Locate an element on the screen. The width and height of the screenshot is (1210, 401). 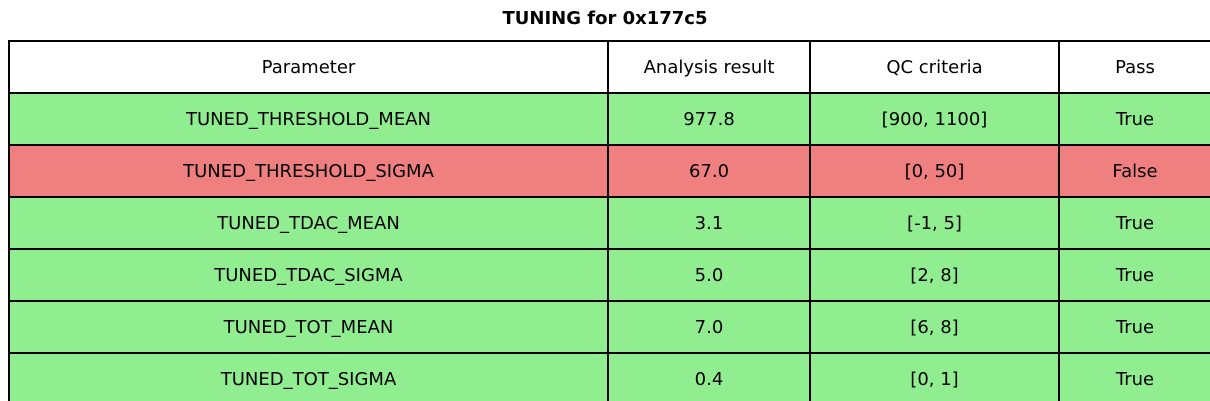
cell-analysis-result: 7.0 is located at coordinates (709, 327).